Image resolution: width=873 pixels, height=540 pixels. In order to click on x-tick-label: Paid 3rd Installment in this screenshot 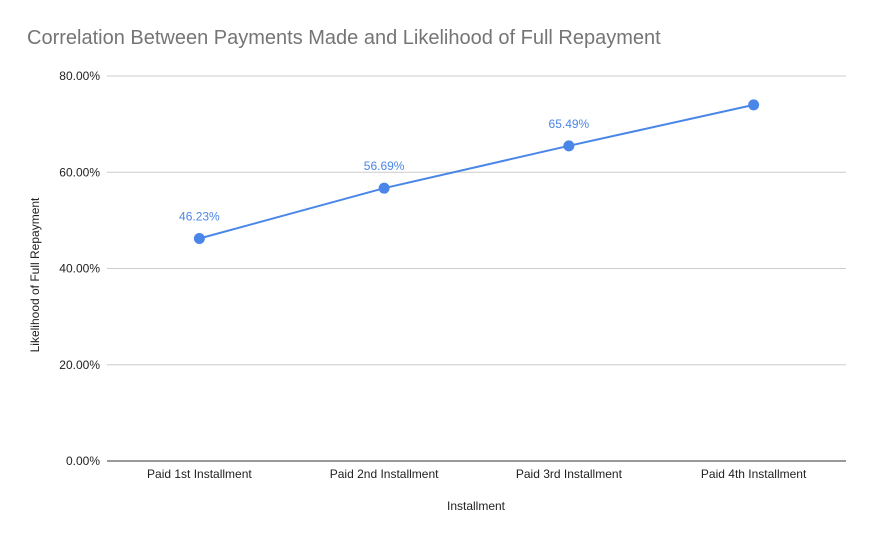, I will do `click(569, 474)`.